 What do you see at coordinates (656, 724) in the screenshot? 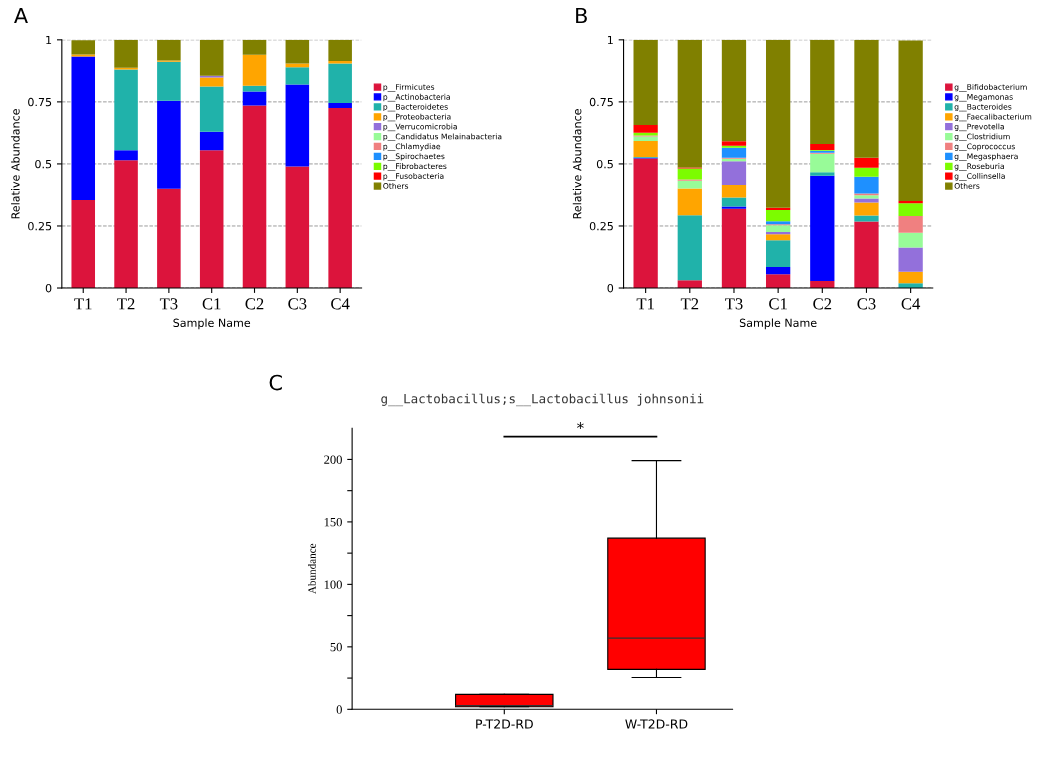
I see `x-tick-label: W-T2D-RD` at bounding box center [656, 724].